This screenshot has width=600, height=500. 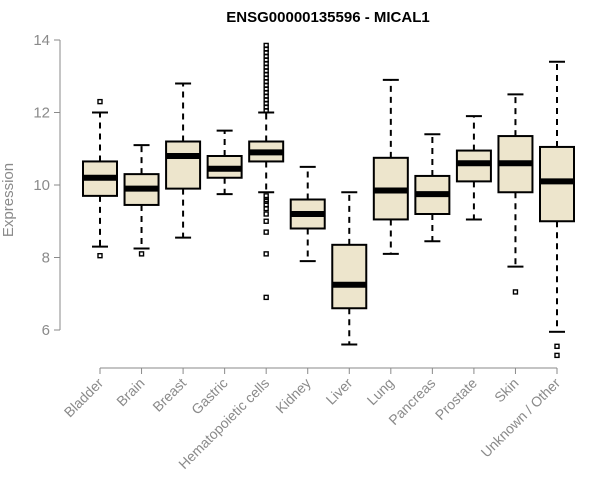 What do you see at coordinates (521, 418) in the screenshot?
I see `x-tick-label: Unknown / Other` at bounding box center [521, 418].